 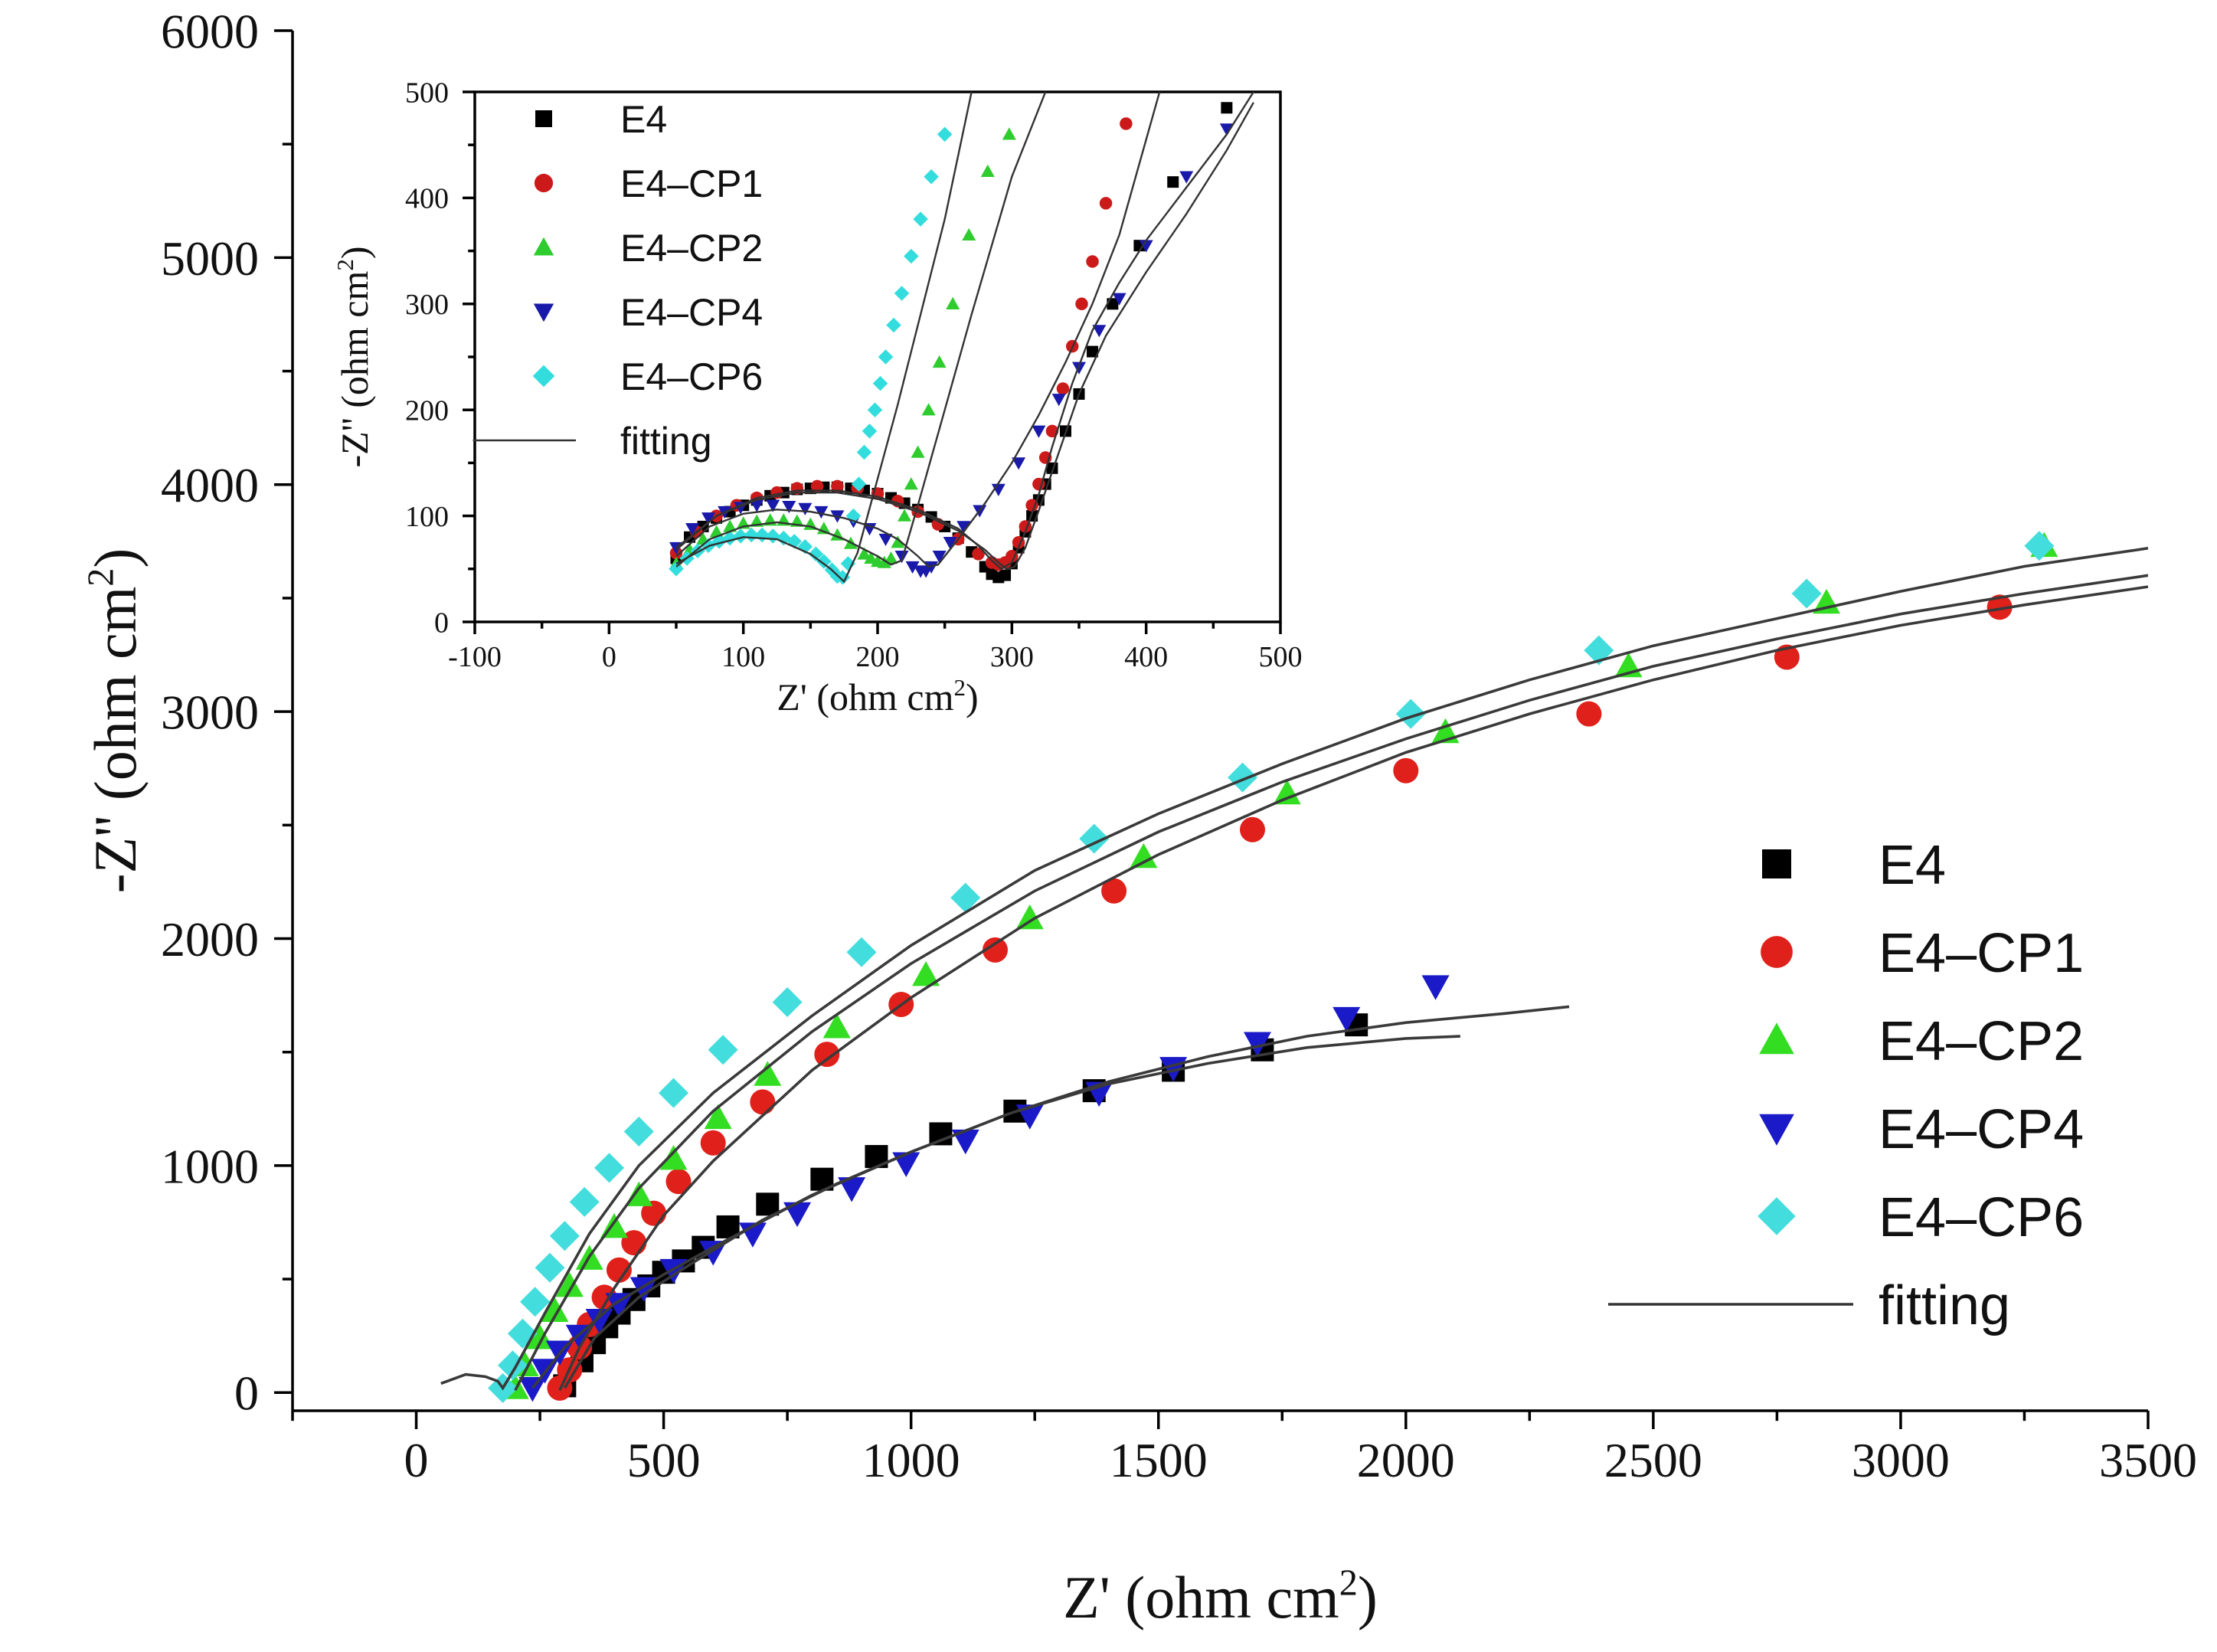 What do you see at coordinates (878, 657) in the screenshot?
I see `inset-x-tick-label: 200` at bounding box center [878, 657].